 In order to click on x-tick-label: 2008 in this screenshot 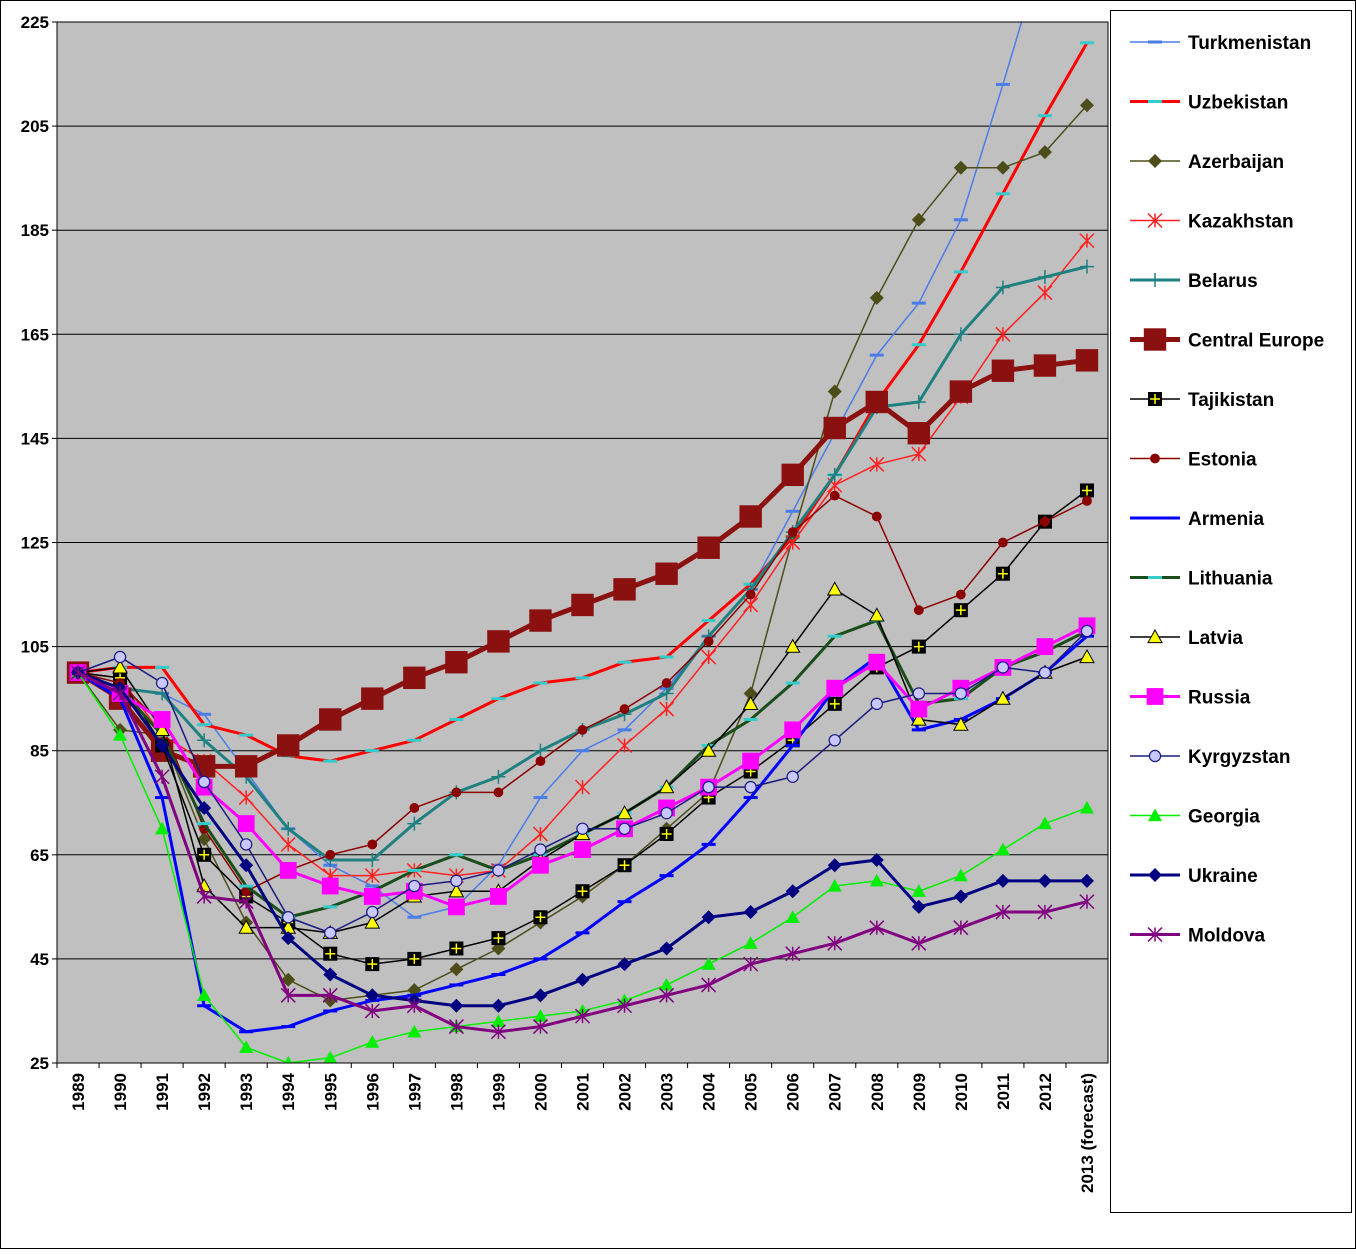, I will do `click(877, 1092)`.